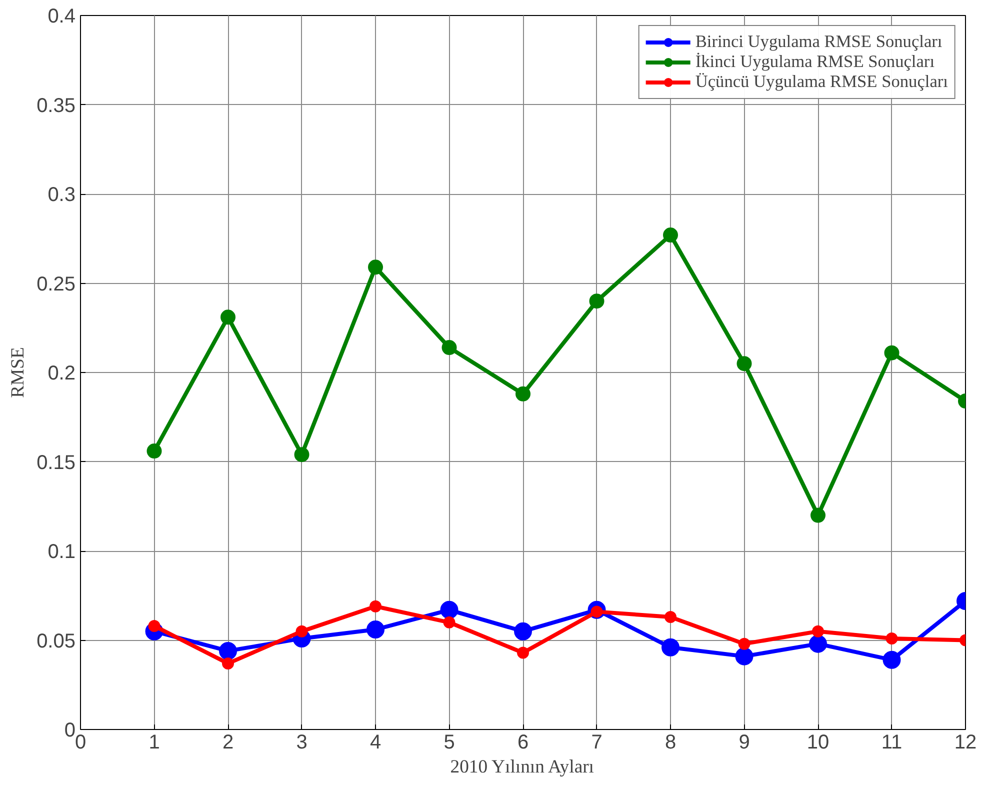 This screenshot has height=785, width=993. What do you see at coordinates (62, 195) in the screenshot?
I see `y-tick-label: 0.3` at bounding box center [62, 195].